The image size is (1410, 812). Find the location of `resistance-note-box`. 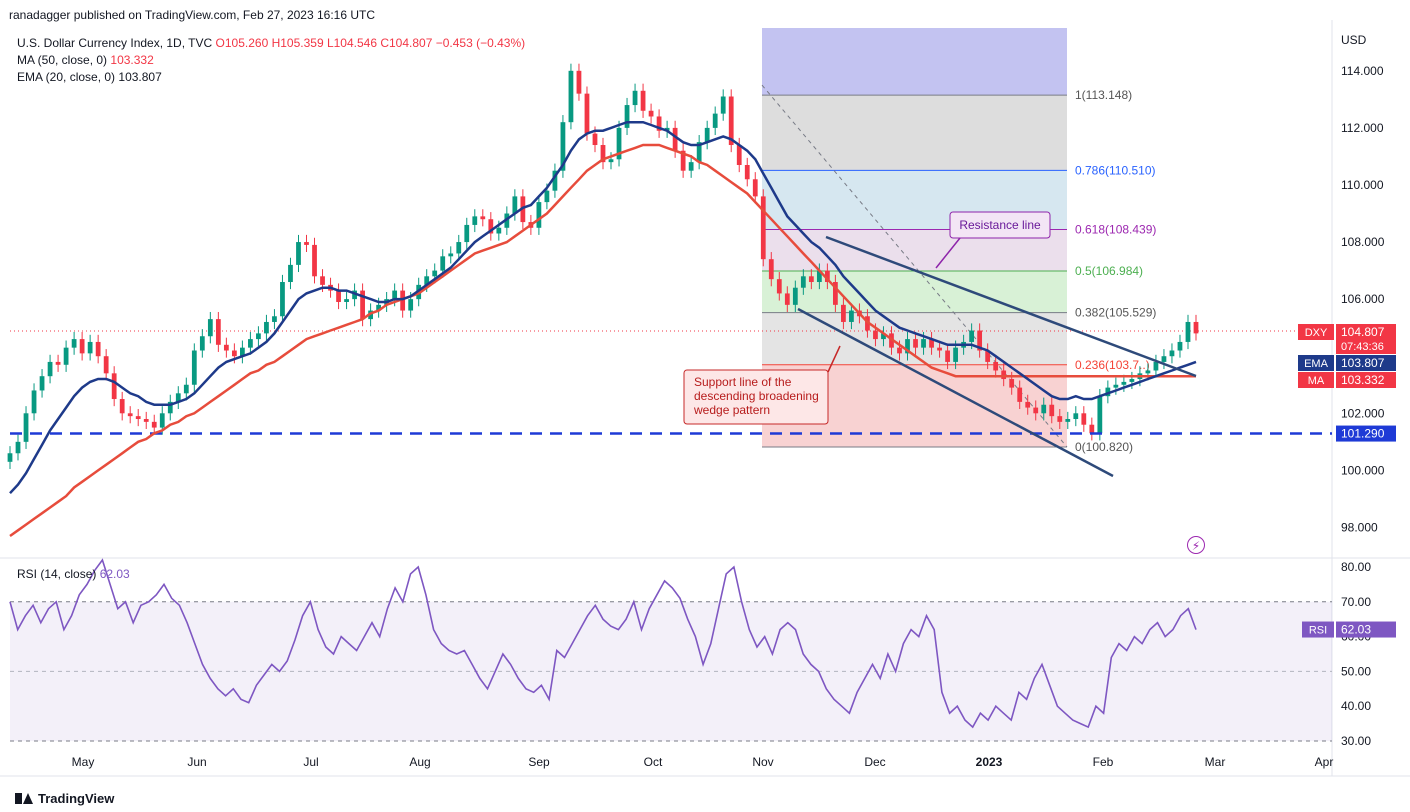

resistance-note-box is located at coordinates (1000, 225).